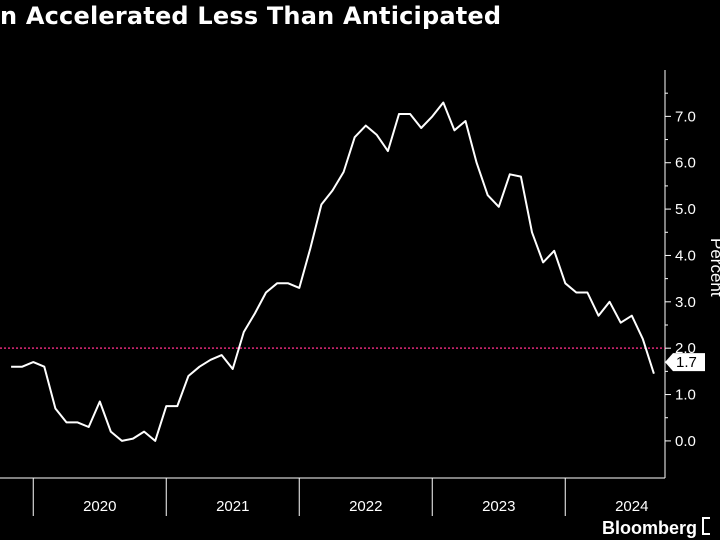 The height and width of the screenshot is (540, 720). I want to click on x-tick-label: 2023, so click(498, 506).